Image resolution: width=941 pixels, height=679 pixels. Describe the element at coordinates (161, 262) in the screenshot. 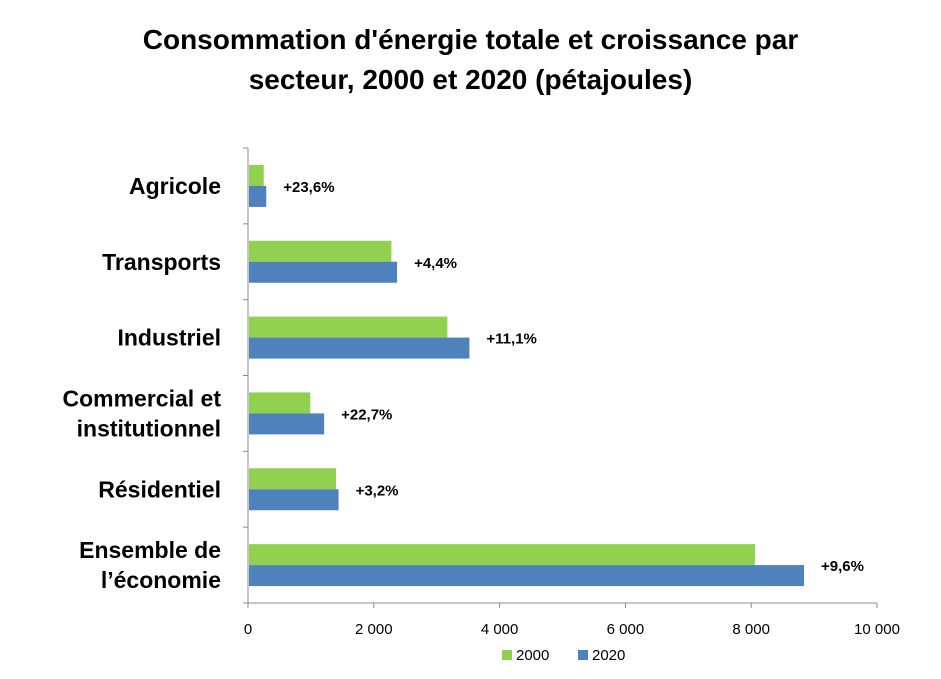

I see `category-label: Transports` at that location.